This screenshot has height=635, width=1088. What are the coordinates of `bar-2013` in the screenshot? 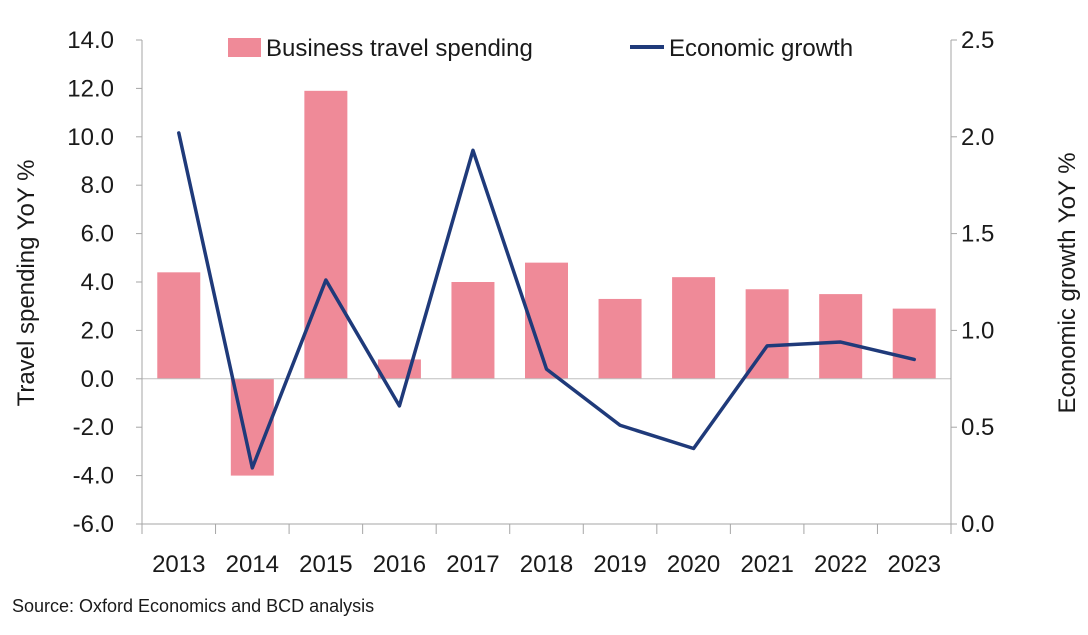 It's located at (179, 325).